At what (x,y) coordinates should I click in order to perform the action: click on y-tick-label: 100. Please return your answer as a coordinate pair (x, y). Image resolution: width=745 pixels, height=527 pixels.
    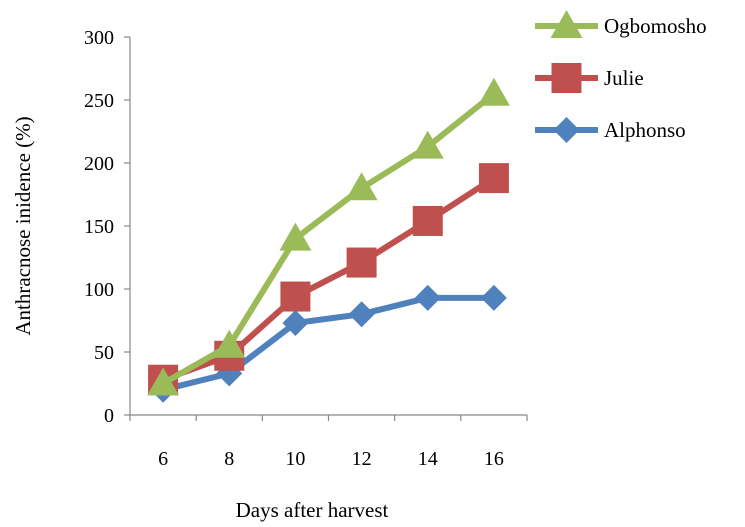
    Looking at the image, I should click on (99, 290).